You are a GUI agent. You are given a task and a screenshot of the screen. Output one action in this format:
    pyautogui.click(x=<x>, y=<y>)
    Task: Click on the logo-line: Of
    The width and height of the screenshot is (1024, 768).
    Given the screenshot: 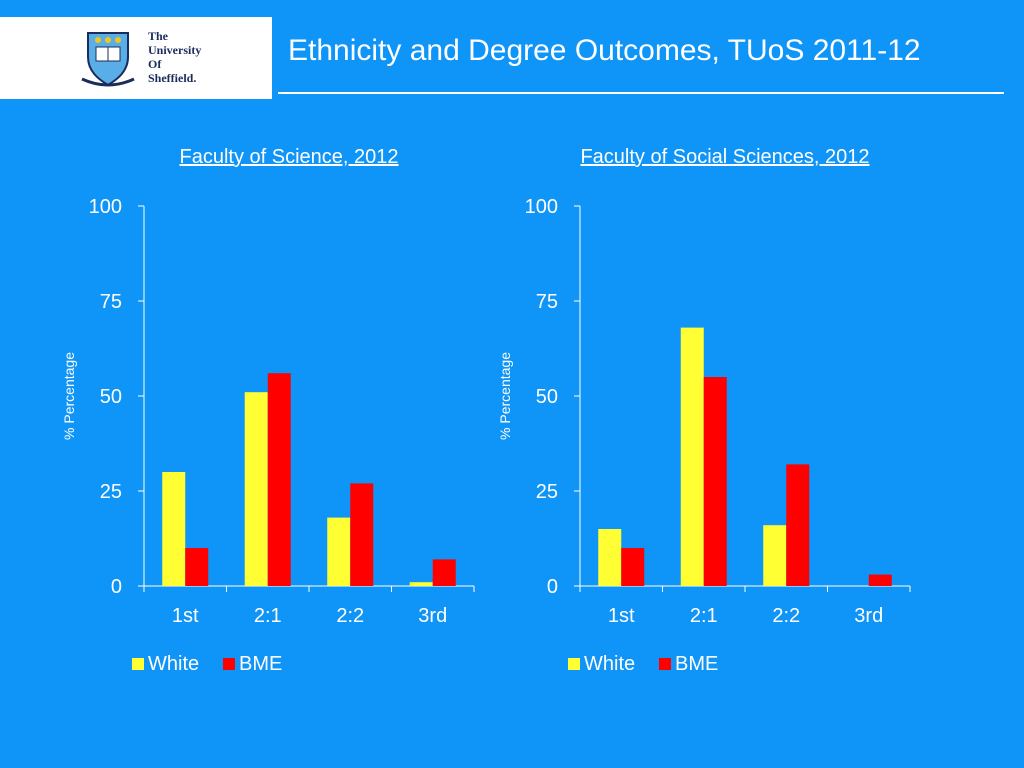 What is the action you would take?
    pyautogui.click(x=155, y=64)
    